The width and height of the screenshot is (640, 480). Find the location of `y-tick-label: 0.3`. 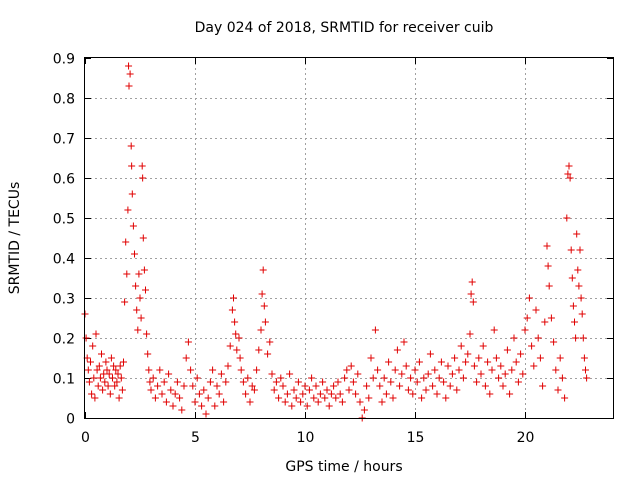

y-tick-label: 0.3 is located at coordinates (64, 300).